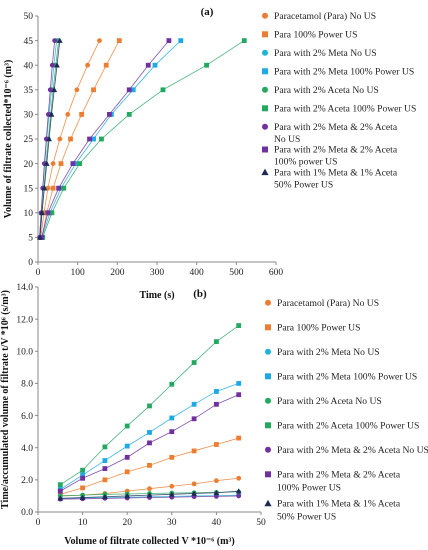 This screenshot has width=428, height=550. What do you see at coordinates (29, 116) in the screenshot?
I see `y-tick-label: 30` at bounding box center [29, 116].